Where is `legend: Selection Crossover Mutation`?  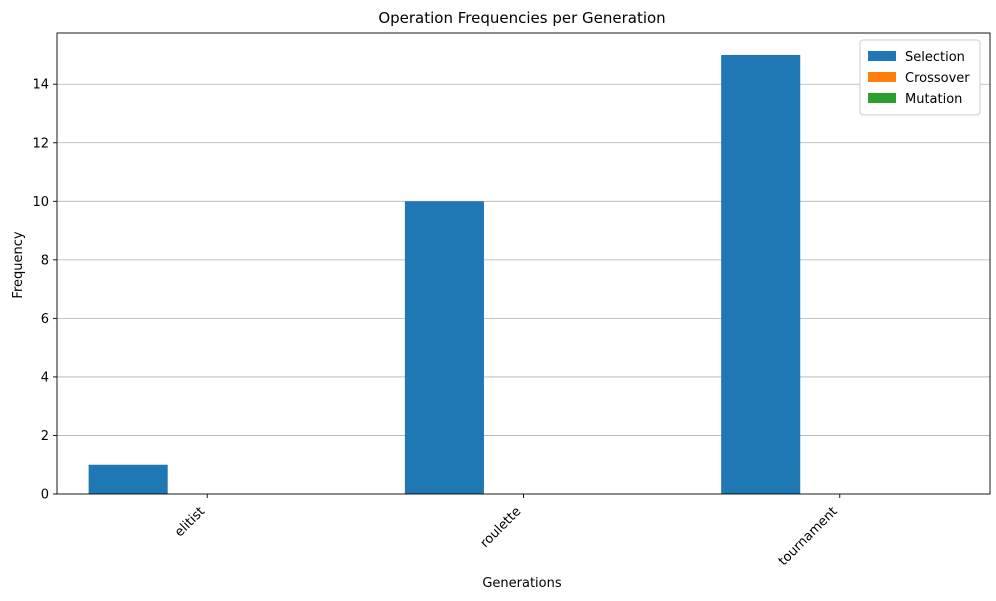 legend: Selection Crossover Mutation is located at coordinates (920, 77).